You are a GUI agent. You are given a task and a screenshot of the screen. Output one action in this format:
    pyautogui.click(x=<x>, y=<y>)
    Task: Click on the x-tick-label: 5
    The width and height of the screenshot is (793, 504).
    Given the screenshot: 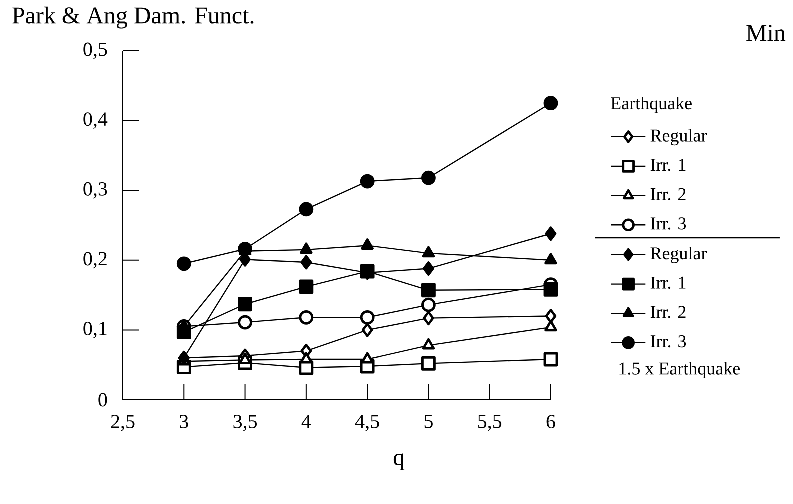 What is the action you would take?
    pyautogui.click(x=428, y=421)
    